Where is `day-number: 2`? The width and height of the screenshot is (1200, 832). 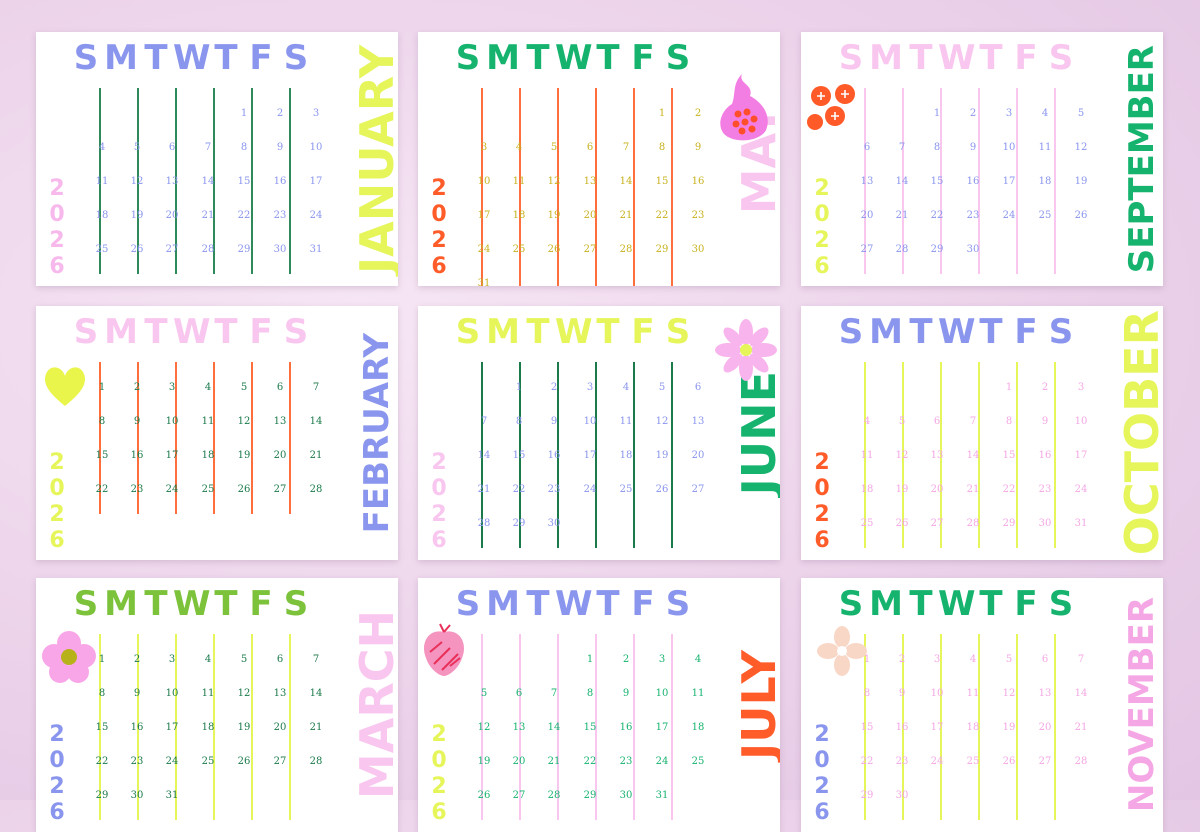
day-number: 2 is located at coordinates (626, 659).